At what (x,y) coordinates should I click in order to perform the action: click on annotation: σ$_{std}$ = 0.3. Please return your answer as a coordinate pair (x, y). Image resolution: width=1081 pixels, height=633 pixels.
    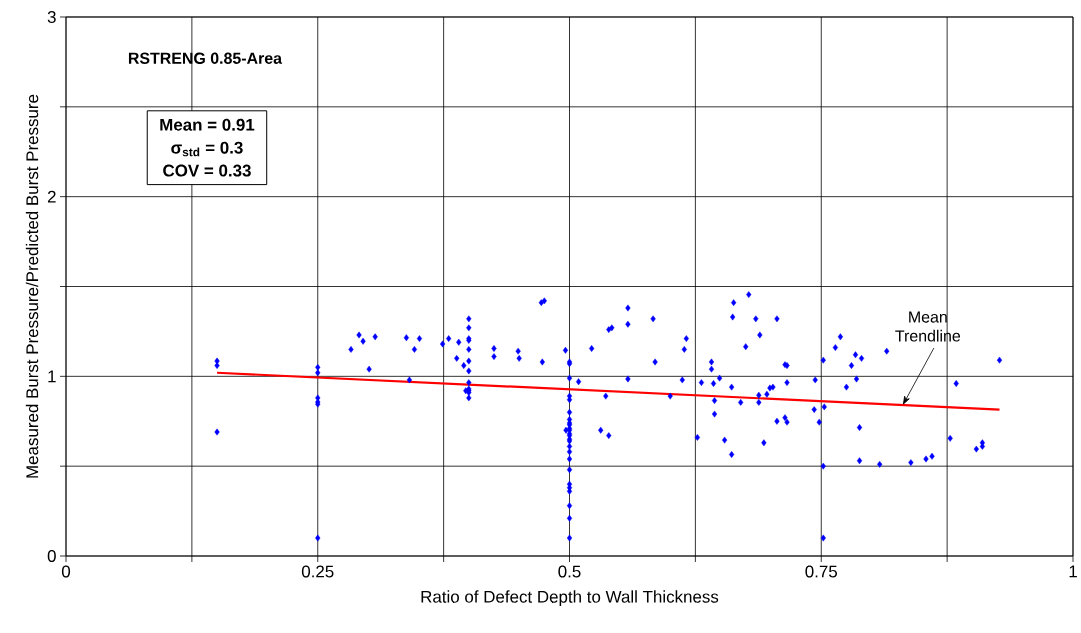
    Looking at the image, I should click on (207, 149).